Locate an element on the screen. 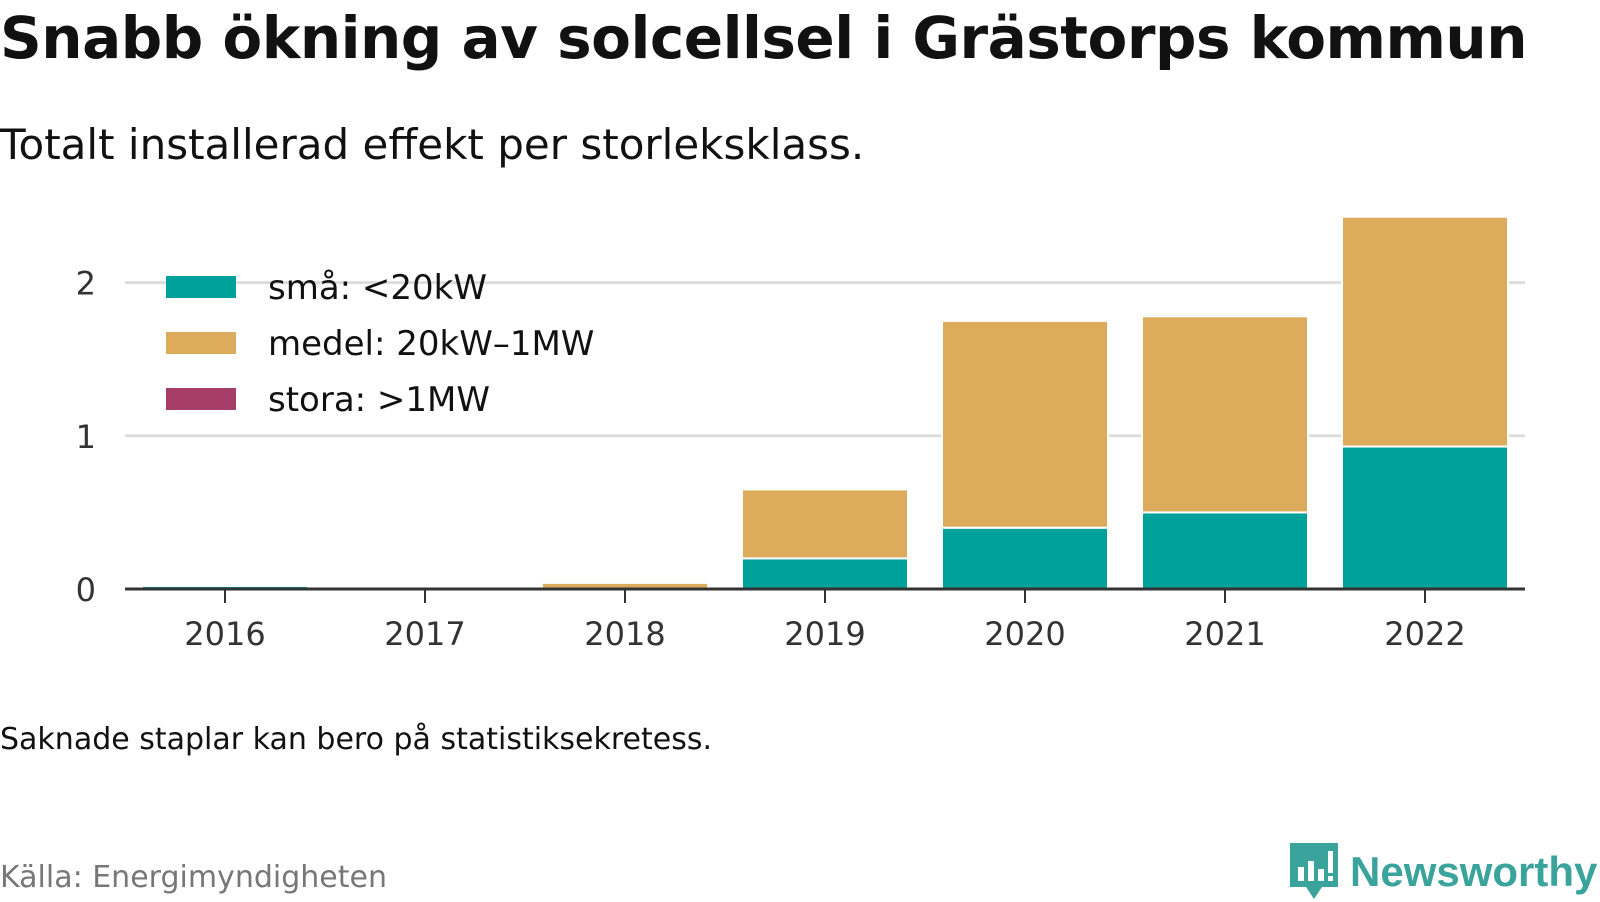  legend-label-1: medel: 20kW–1MW is located at coordinates (431, 344).